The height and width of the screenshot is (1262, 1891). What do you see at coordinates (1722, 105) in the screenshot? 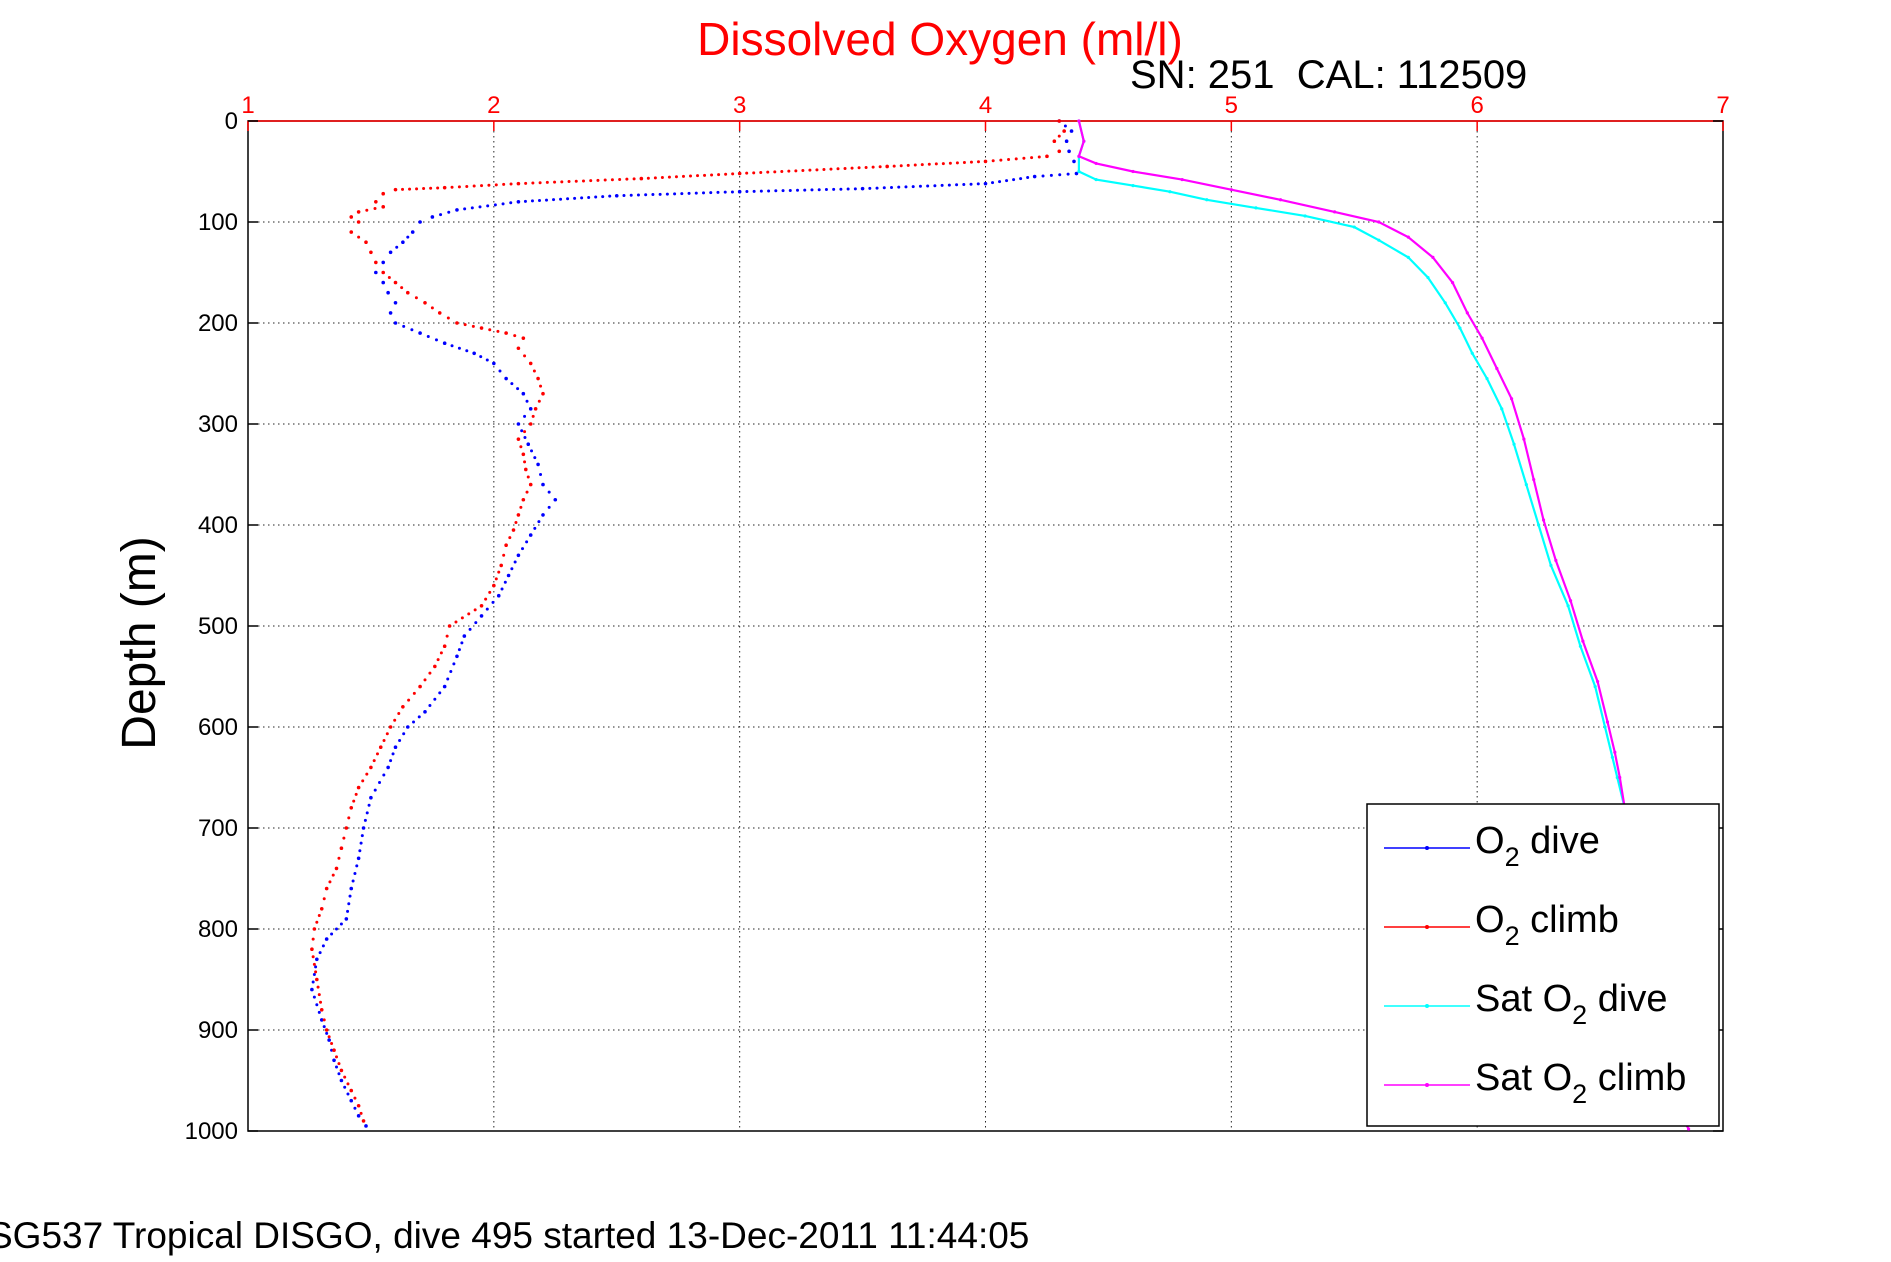
I see `x-tick-label: 7` at bounding box center [1722, 105].